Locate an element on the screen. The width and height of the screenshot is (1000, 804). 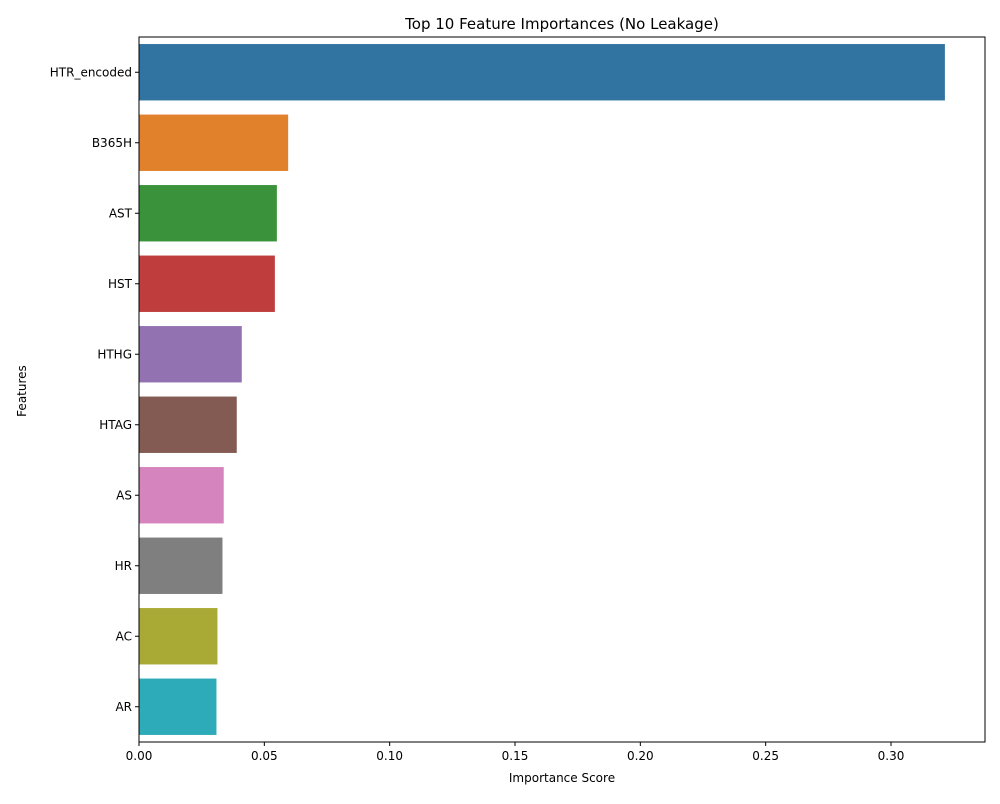
y-tick-label: HTR_encoded is located at coordinates (91, 72).